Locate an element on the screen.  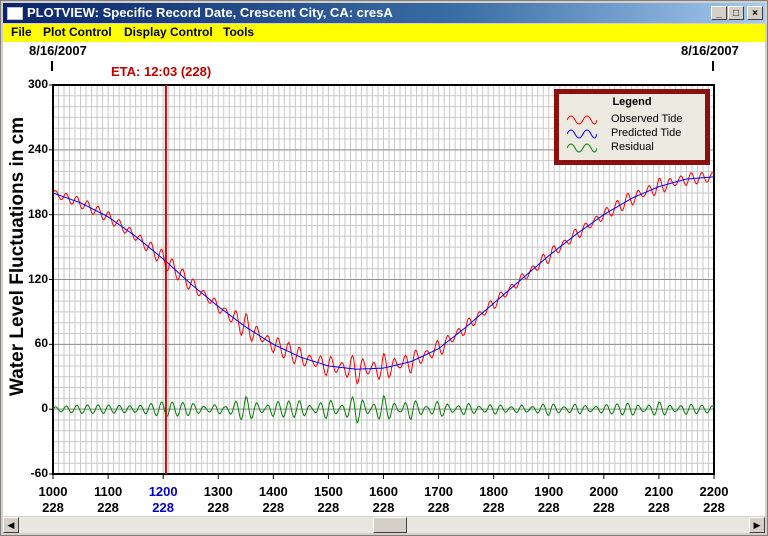
x-tick-time: 1400 is located at coordinates (273, 491).